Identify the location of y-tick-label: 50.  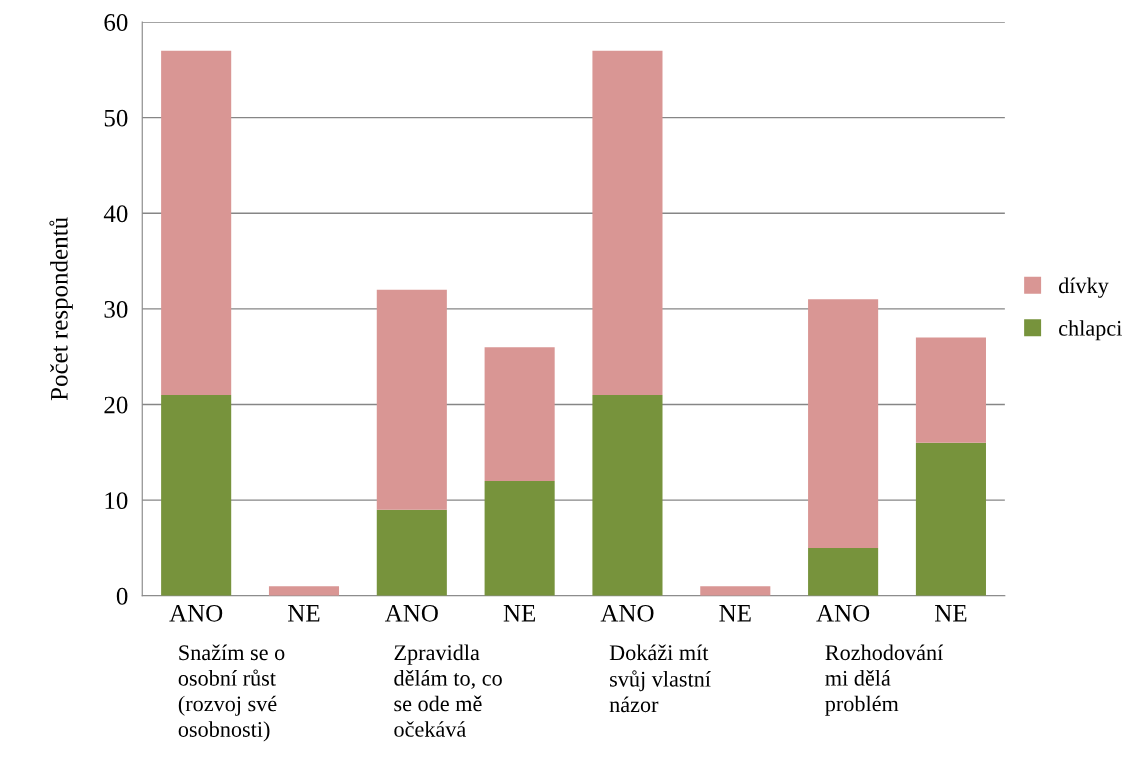
(116, 118).